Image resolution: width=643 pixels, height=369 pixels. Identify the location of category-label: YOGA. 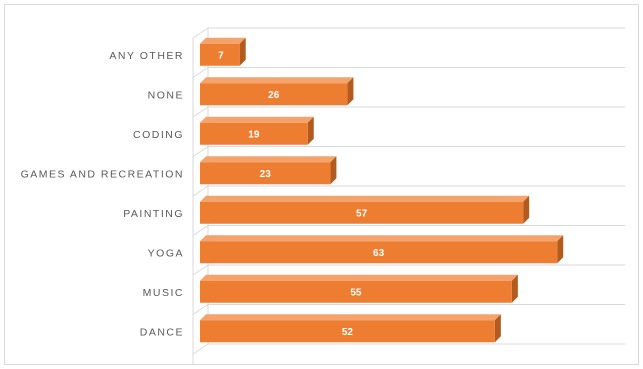
(166, 253).